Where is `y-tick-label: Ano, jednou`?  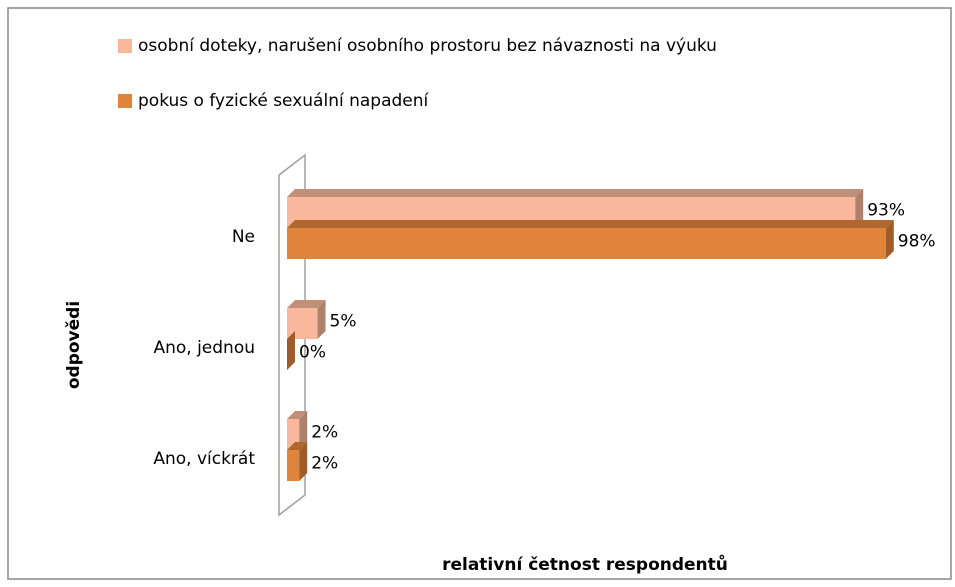 y-tick-label: Ano, jednou is located at coordinates (204, 348).